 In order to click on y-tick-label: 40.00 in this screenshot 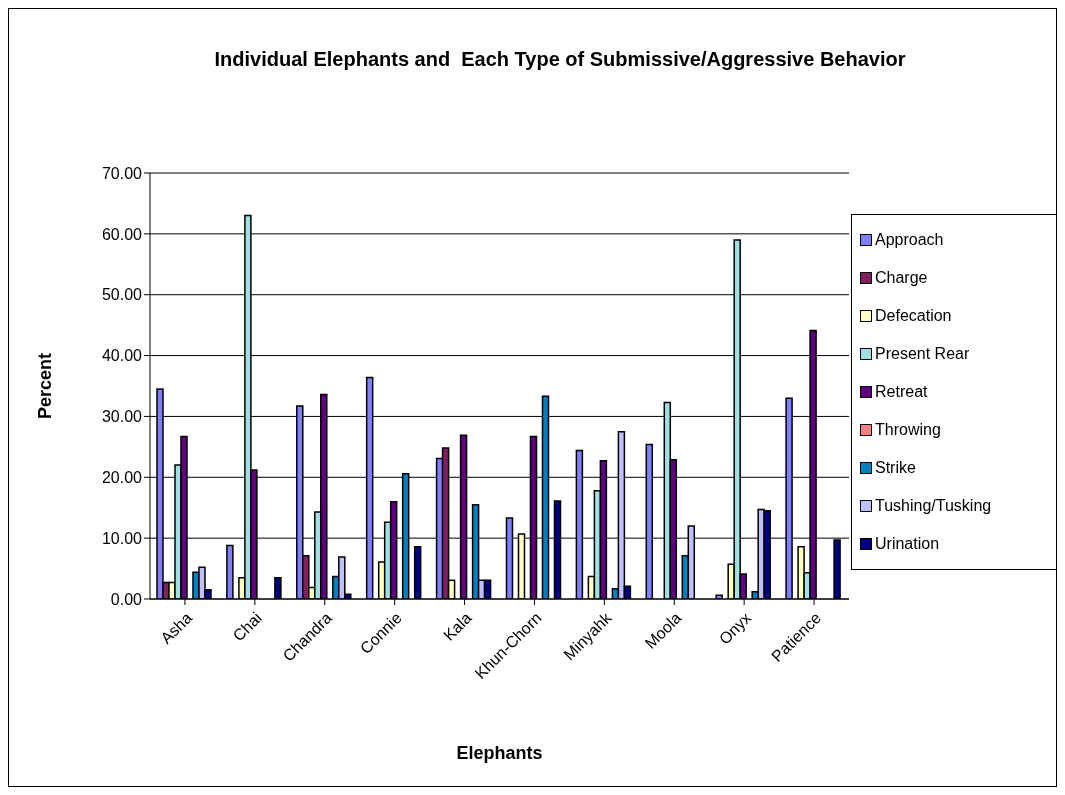, I will do `click(122, 356)`.